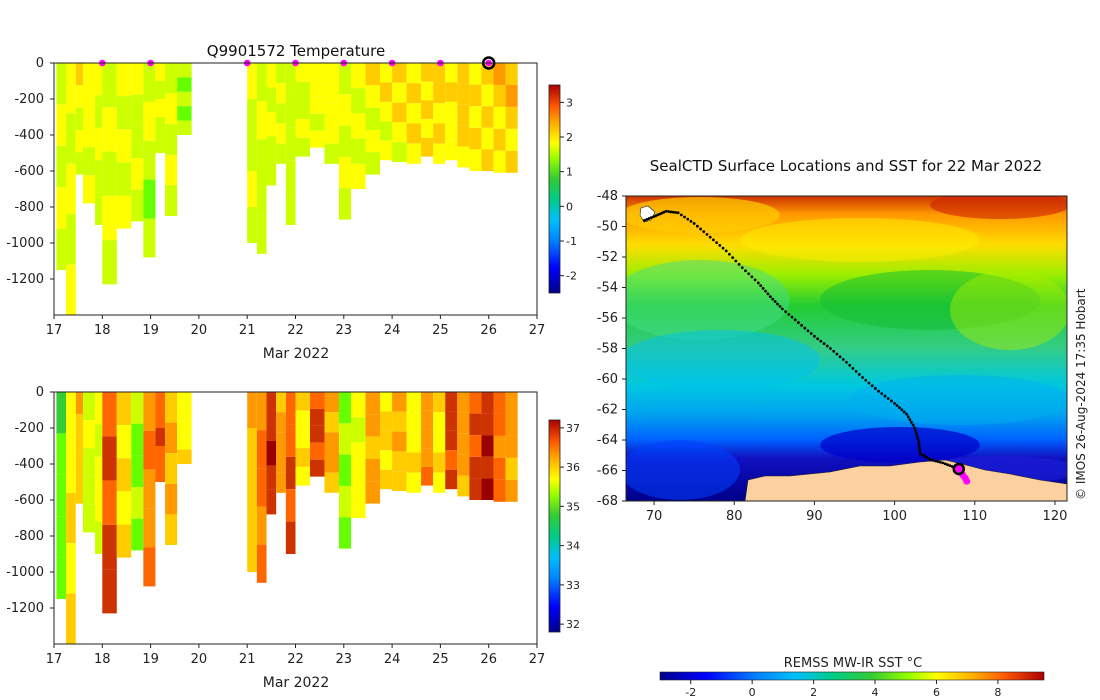 The width and height of the screenshot is (1100, 700). I want to click on temperature-x-tick-label: 17, so click(54, 330).